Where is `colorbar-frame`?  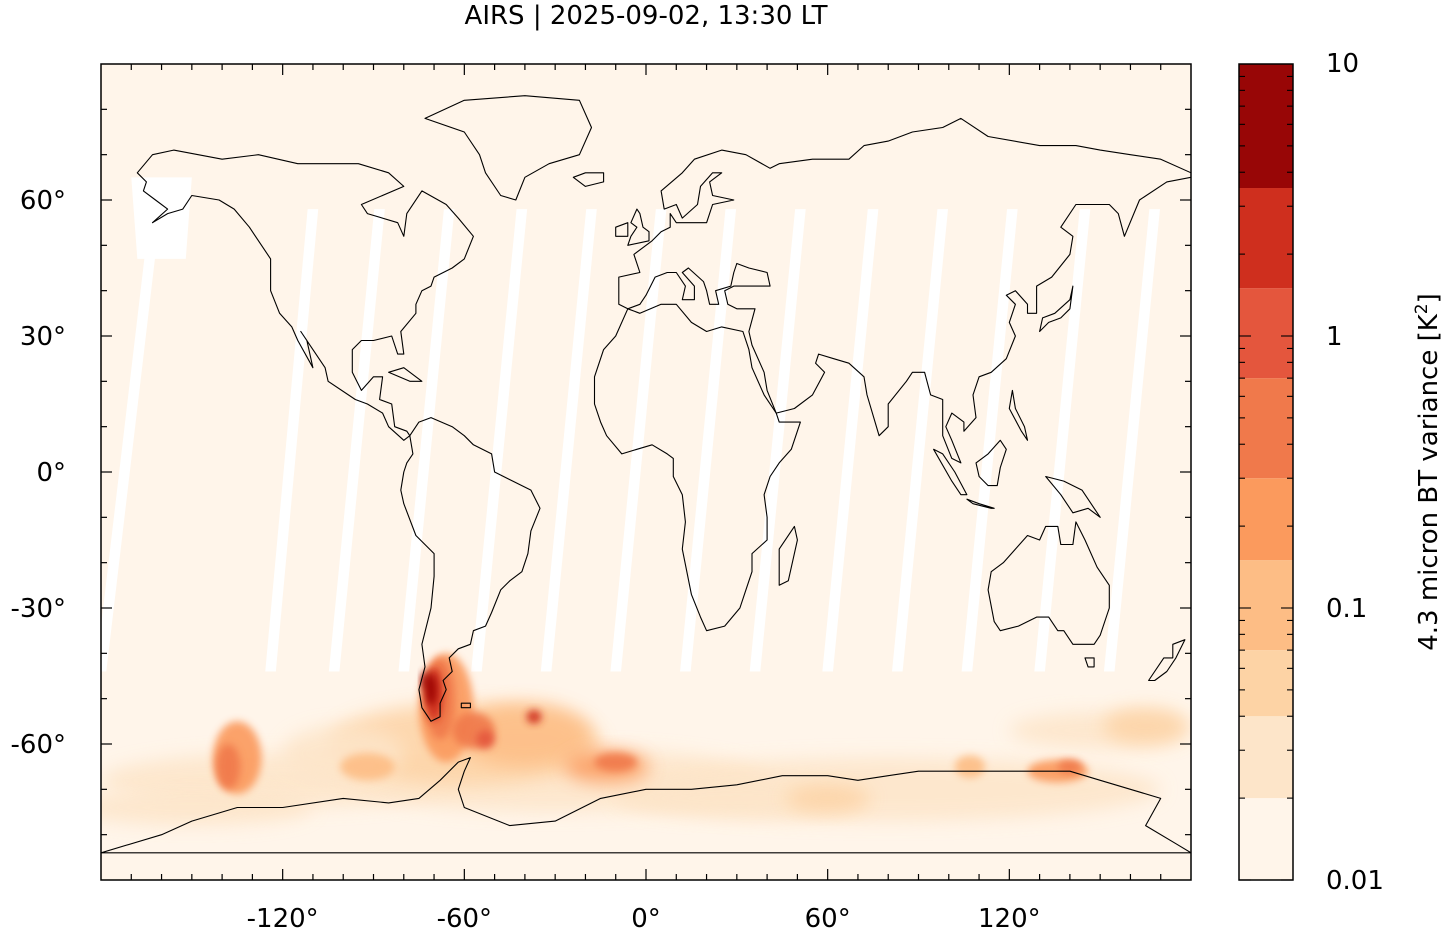
colorbar-frame is located at coordinates (1266, 472).